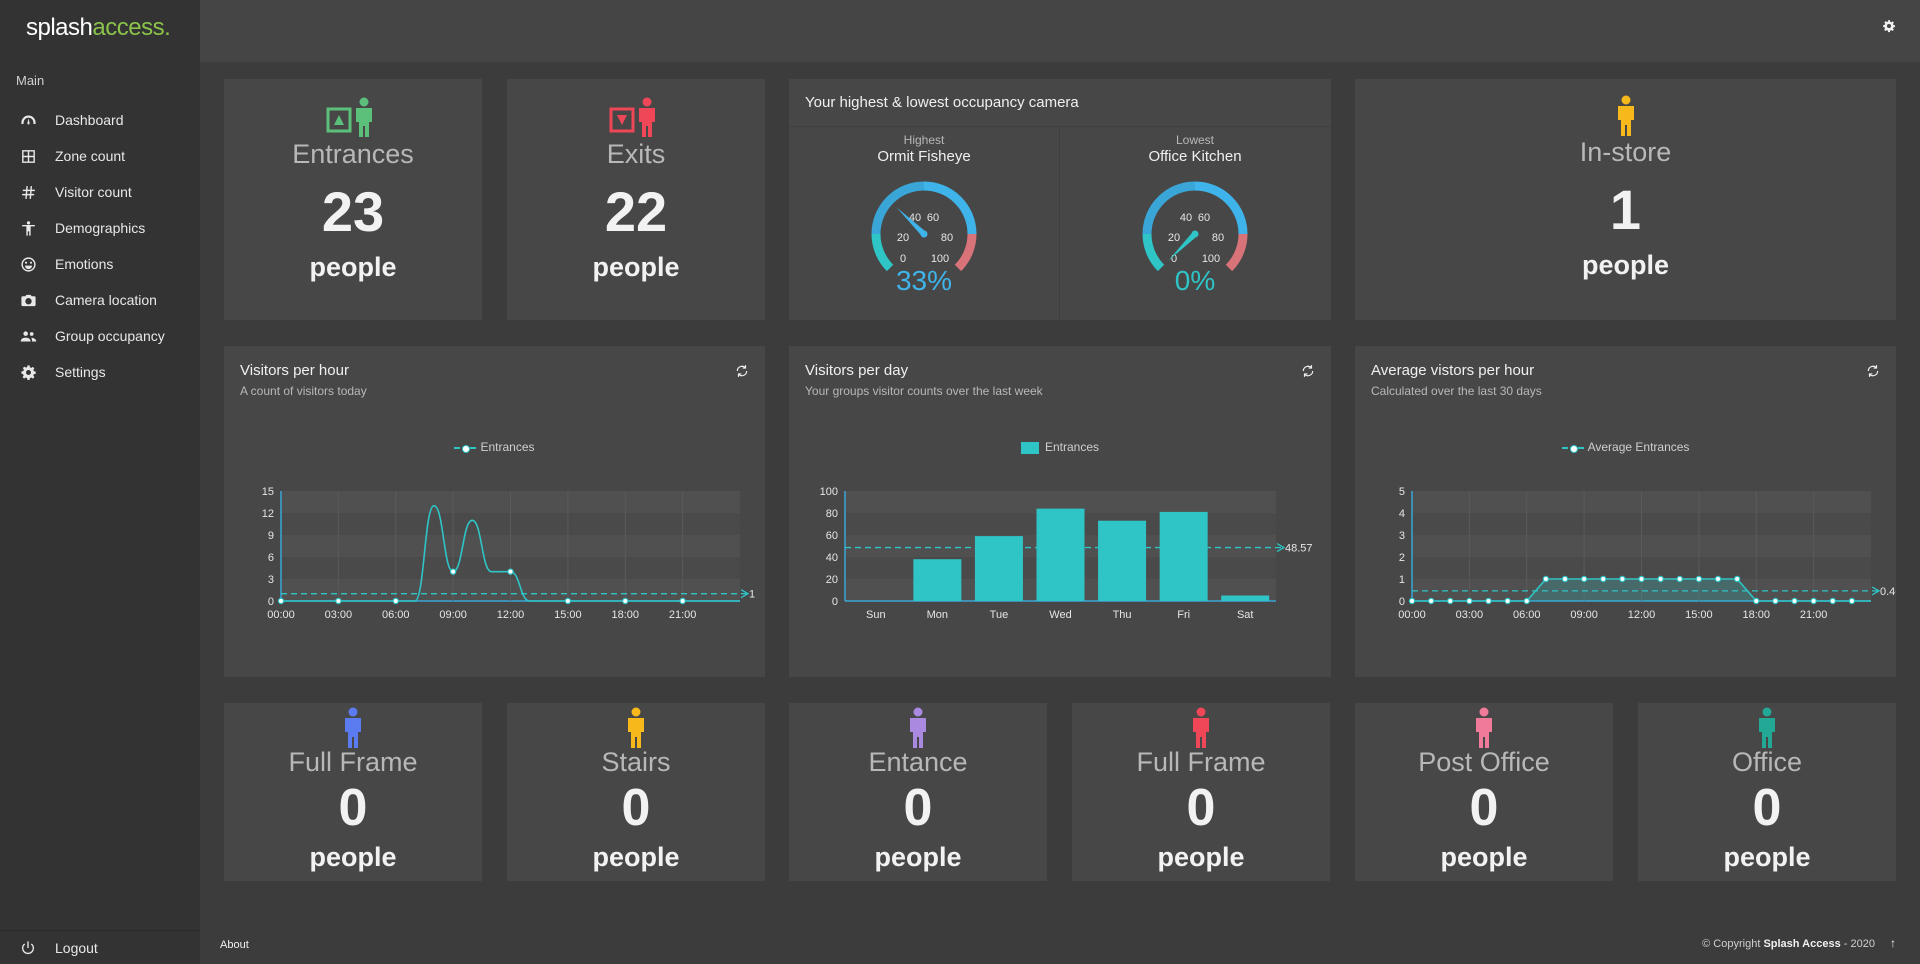  I want to click on gauge-arc-mid, so click(1169, 208).